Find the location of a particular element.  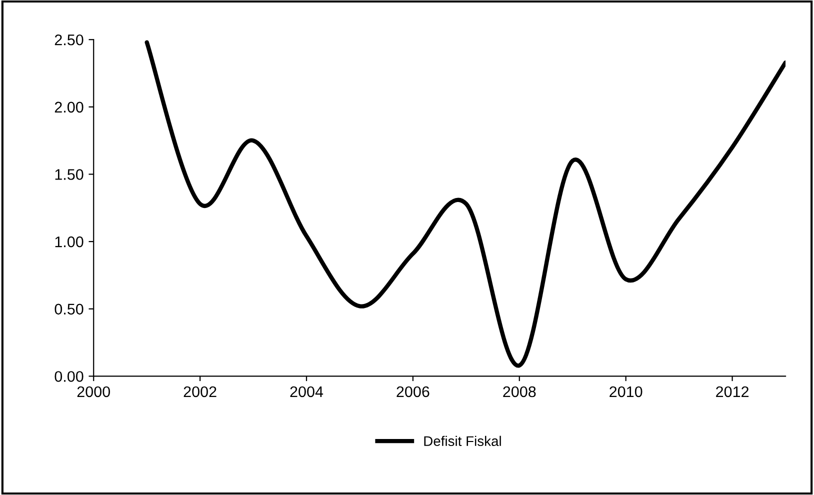

y-tick-label: 1.00 is located at coordinates (69, 242).